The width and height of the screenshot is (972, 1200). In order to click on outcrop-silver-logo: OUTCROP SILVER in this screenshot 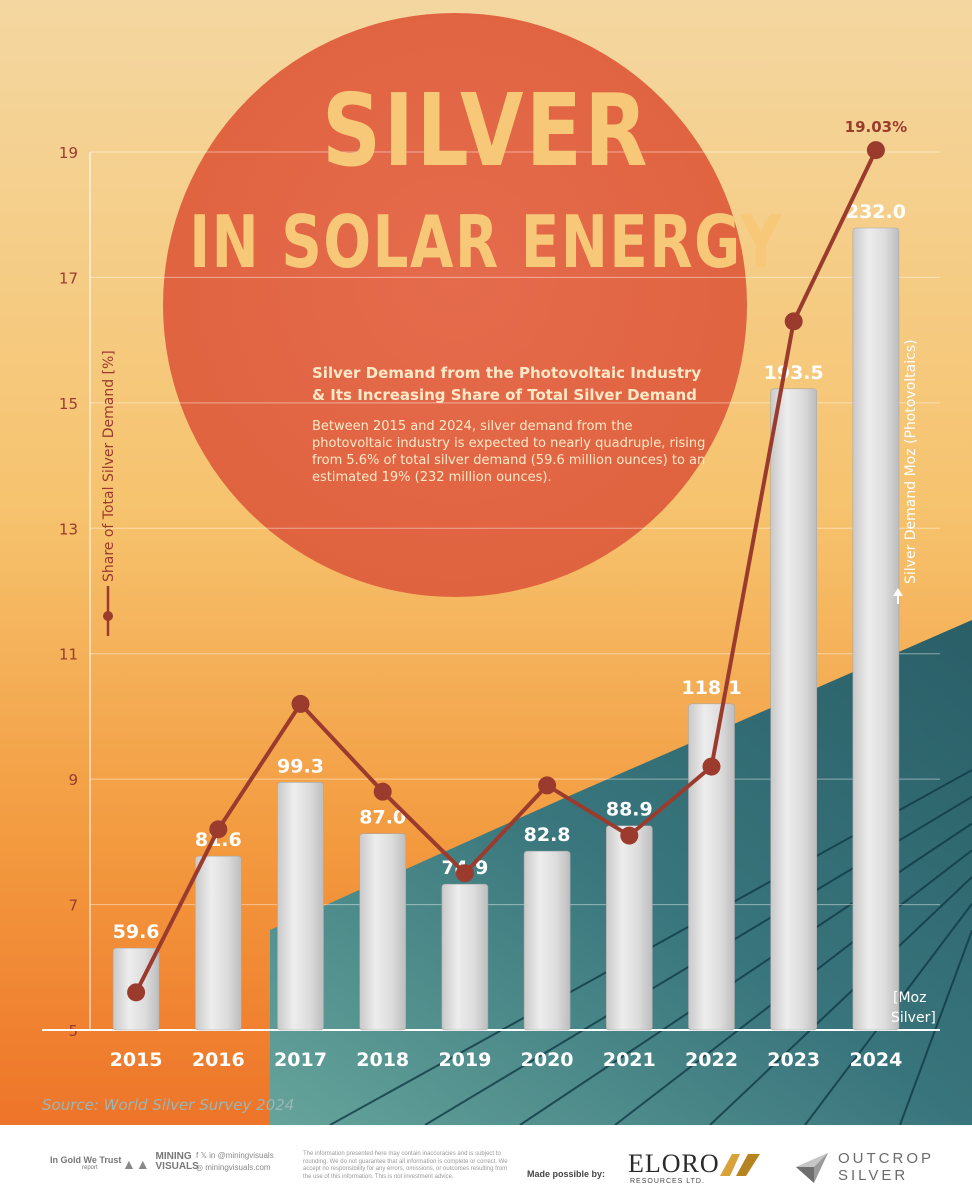, I will do `click(886, 1167)`.